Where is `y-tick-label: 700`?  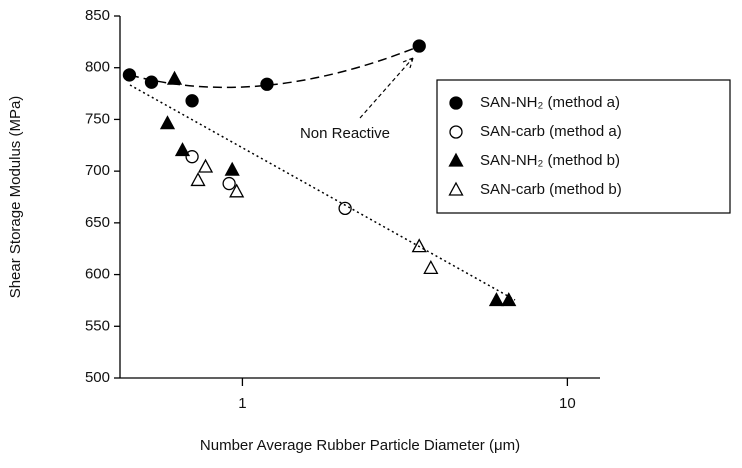 y-tick-label: 700 is located at coordinates (97, 170).